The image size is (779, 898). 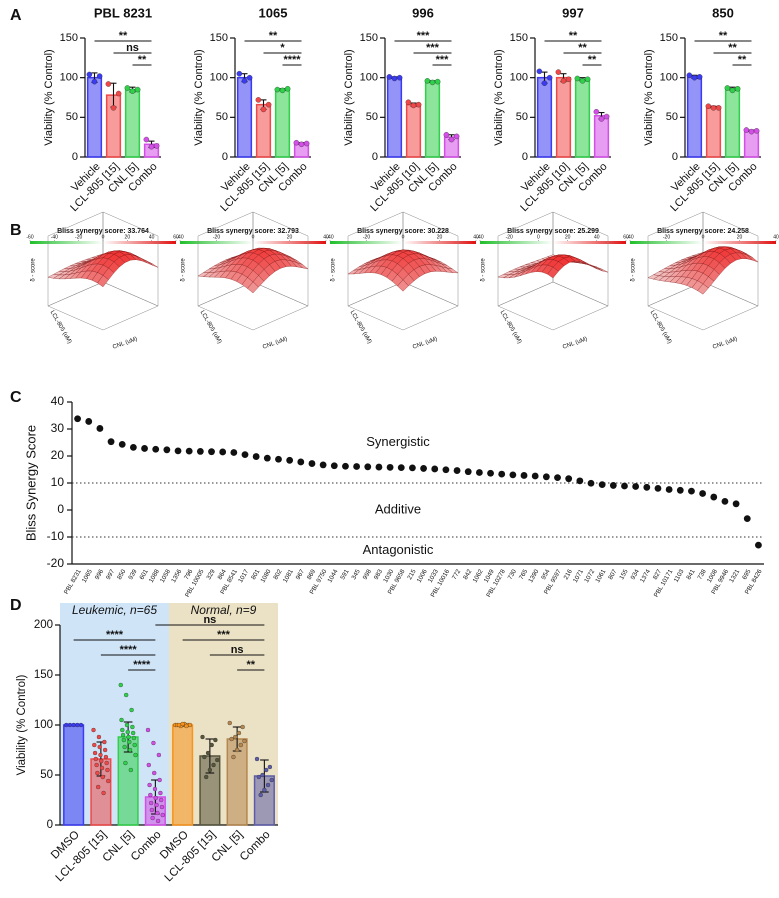 I want to click on colorbar-tick-label: 20, so click(x=440, y=237).